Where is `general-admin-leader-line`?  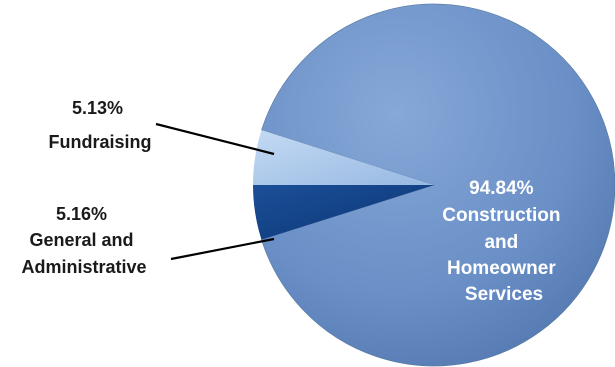
general-admin-leader-line is located at coordinates (222, 249).